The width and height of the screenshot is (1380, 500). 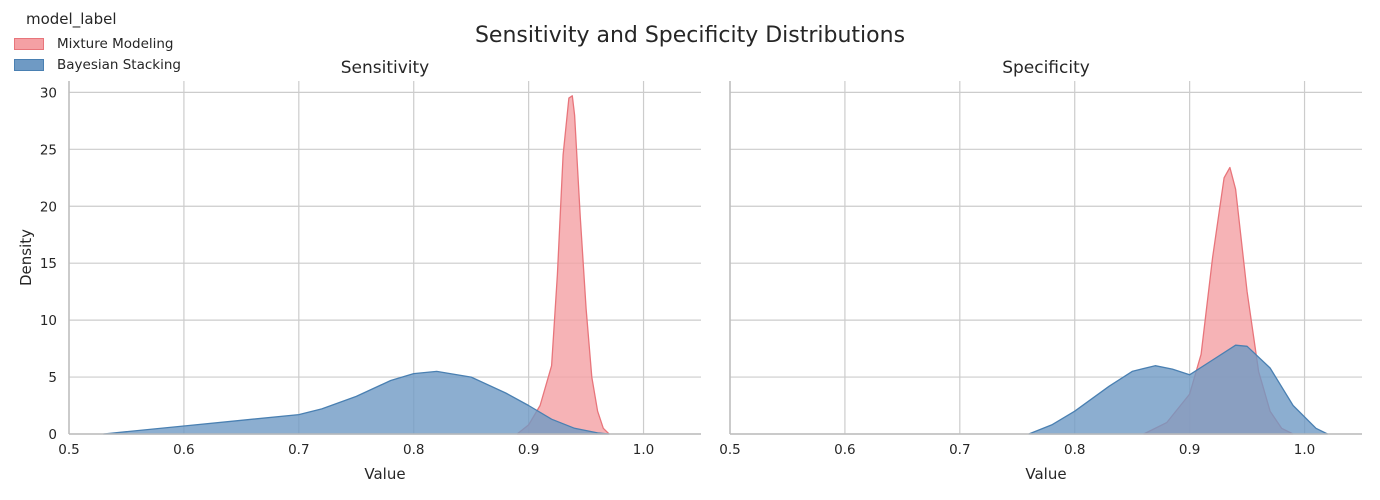 What do you see at coordinates (48, 207) in the screenshot?
I see `y-tick-label: 20` at bounding box center [48, 207].